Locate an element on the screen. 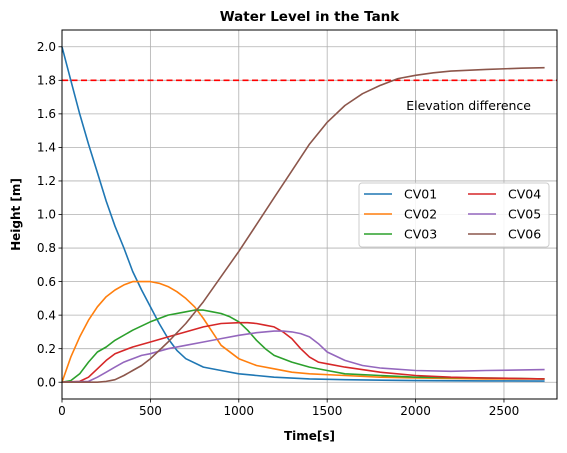 This screenshot has width=567, height=453. y-tick-label: 2.0 is located at coordinates (46, 47).